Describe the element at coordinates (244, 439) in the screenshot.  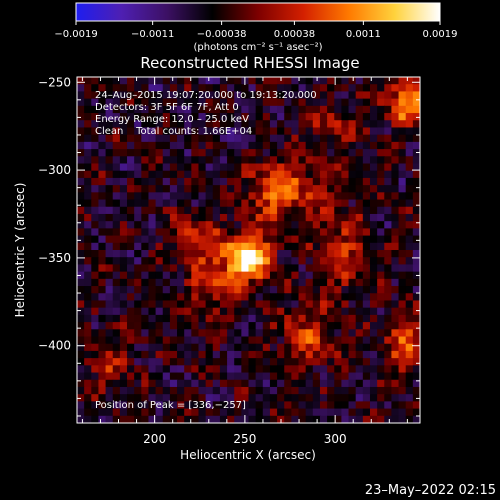
I see `x-tick-label: 250` at that location.